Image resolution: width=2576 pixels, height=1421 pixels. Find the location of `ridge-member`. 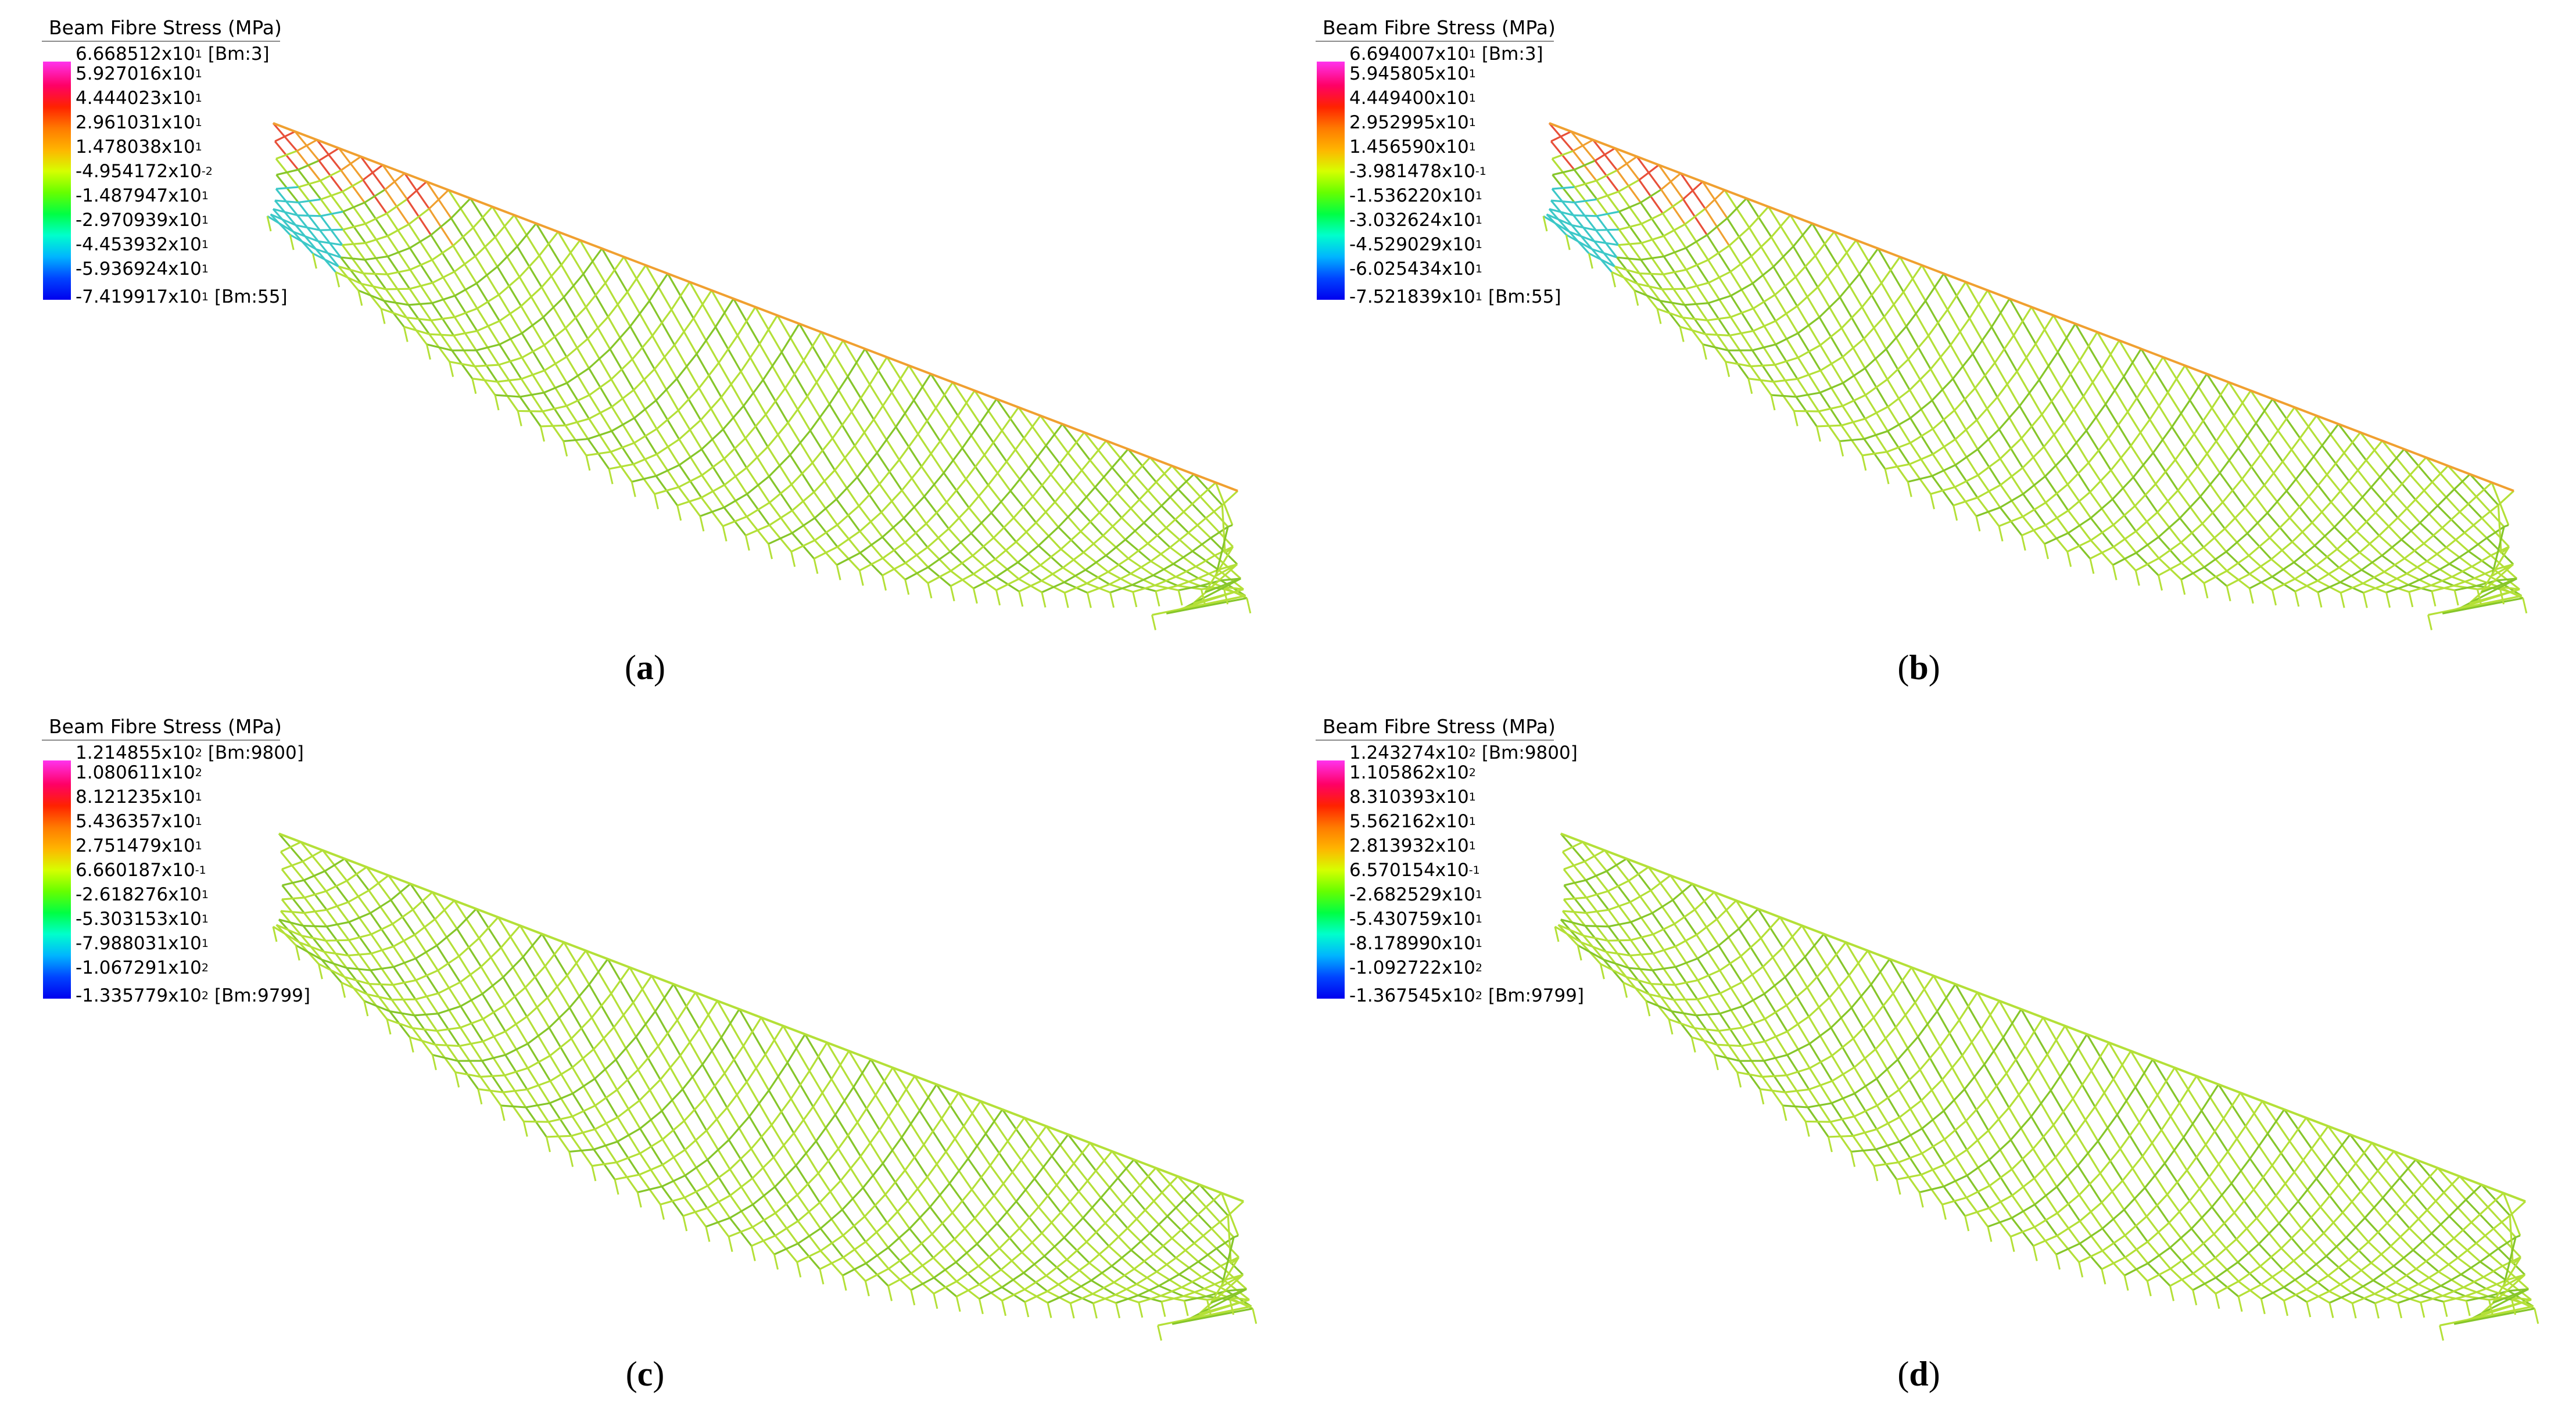

ridge-member is located at coordinates (755, 307).